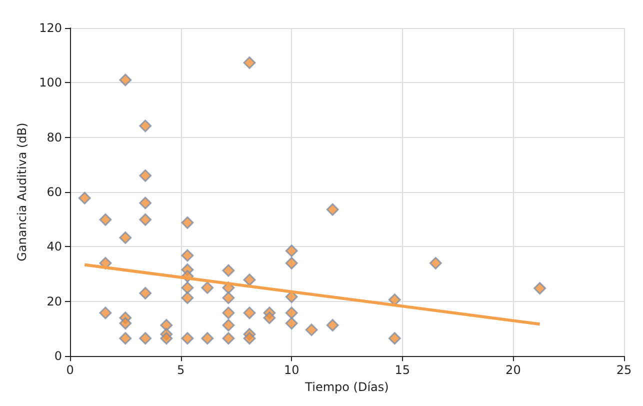 The width and height of the screenshot is (643, 406). Describe the element at coordinates (70, 370) in the screenshot. I see `x-tick-label: 0` at that location.